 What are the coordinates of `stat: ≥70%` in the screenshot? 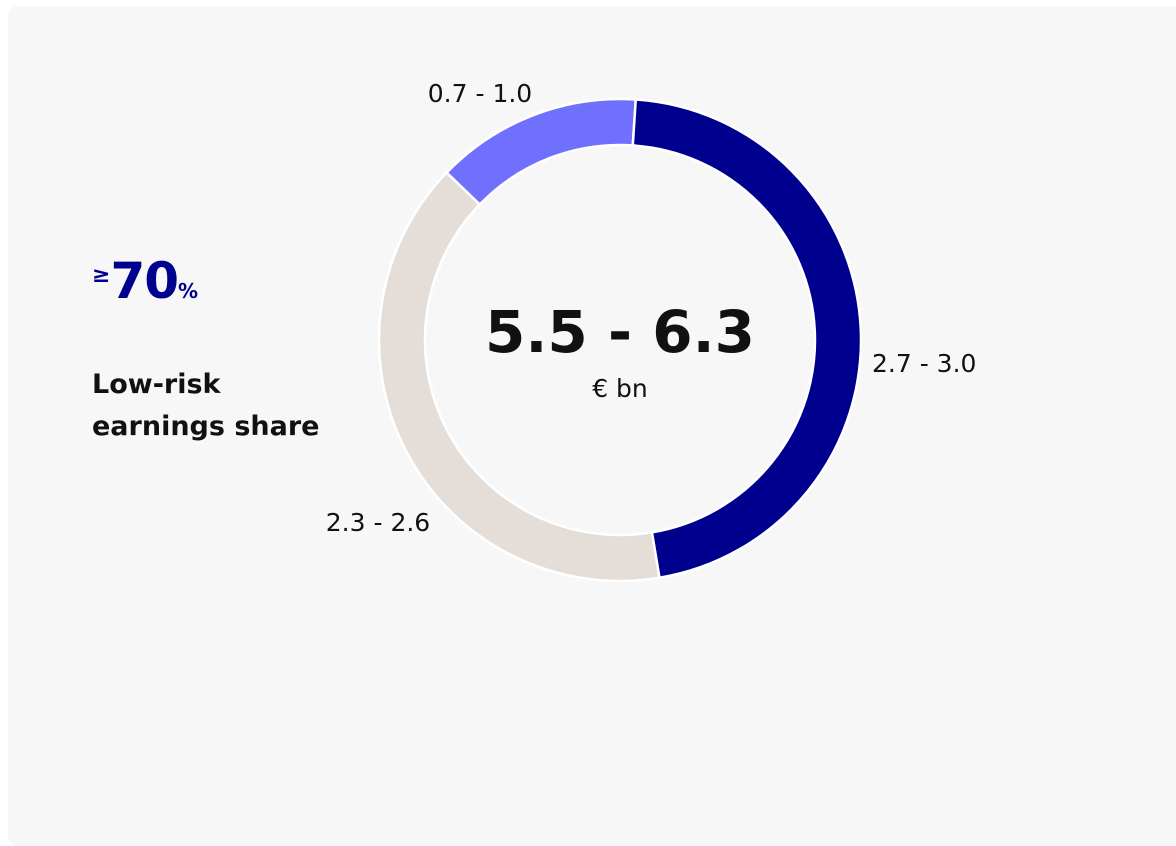 It's located at (145, 281).